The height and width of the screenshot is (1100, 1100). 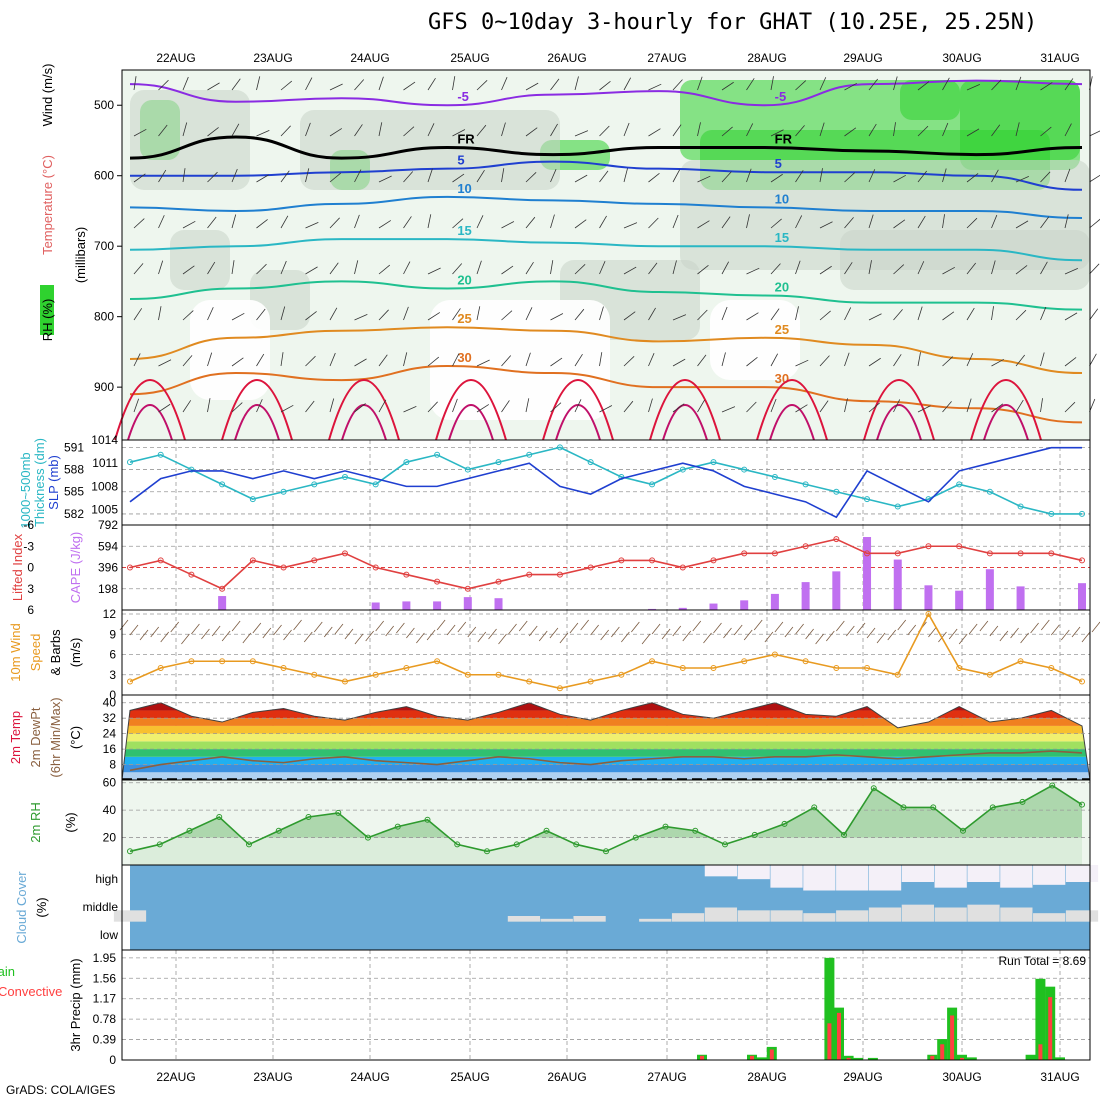 I want to click on thickness-axis-label: Thickness (dm), so click(x=39, y=482).